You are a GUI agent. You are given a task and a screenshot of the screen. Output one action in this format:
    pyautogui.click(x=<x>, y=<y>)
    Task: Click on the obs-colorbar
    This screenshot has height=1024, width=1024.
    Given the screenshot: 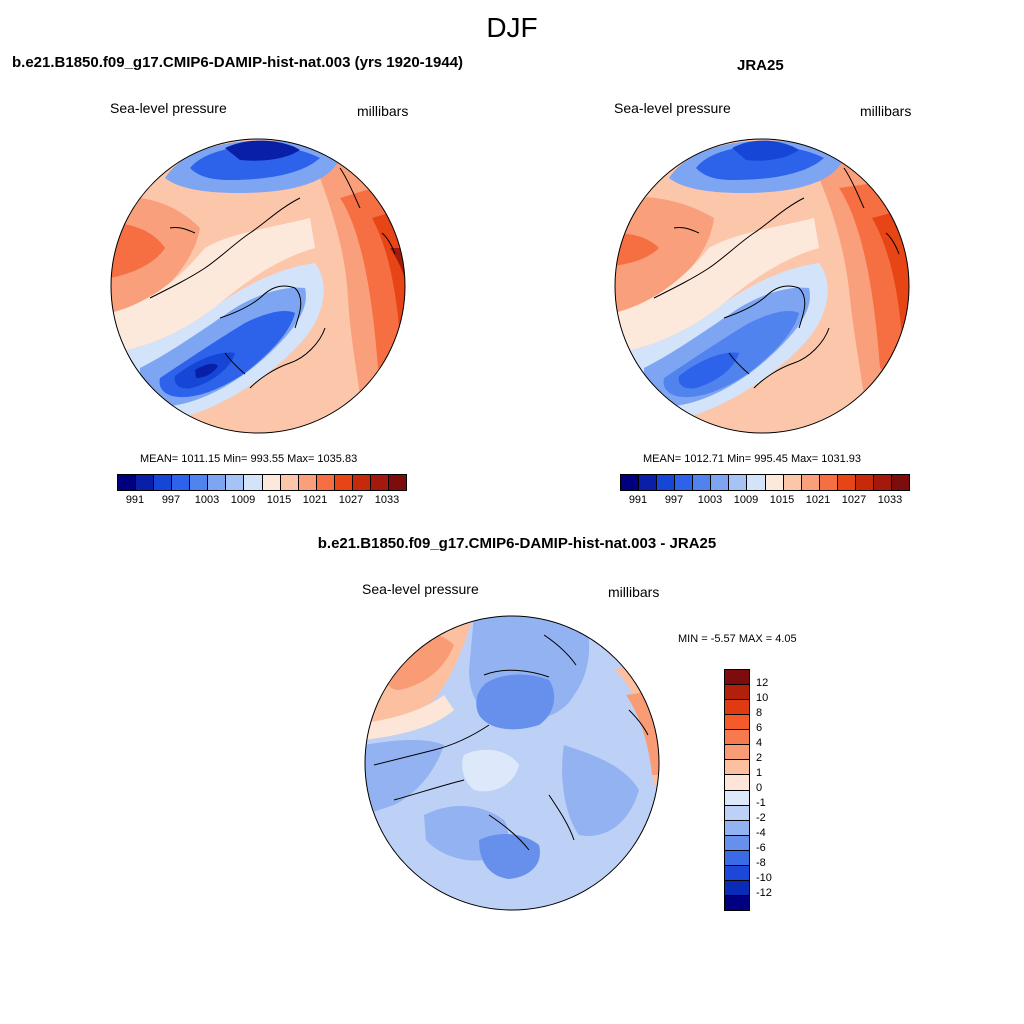 What is the action you would take?
    pyautogui.click(x=765, y=482)
    